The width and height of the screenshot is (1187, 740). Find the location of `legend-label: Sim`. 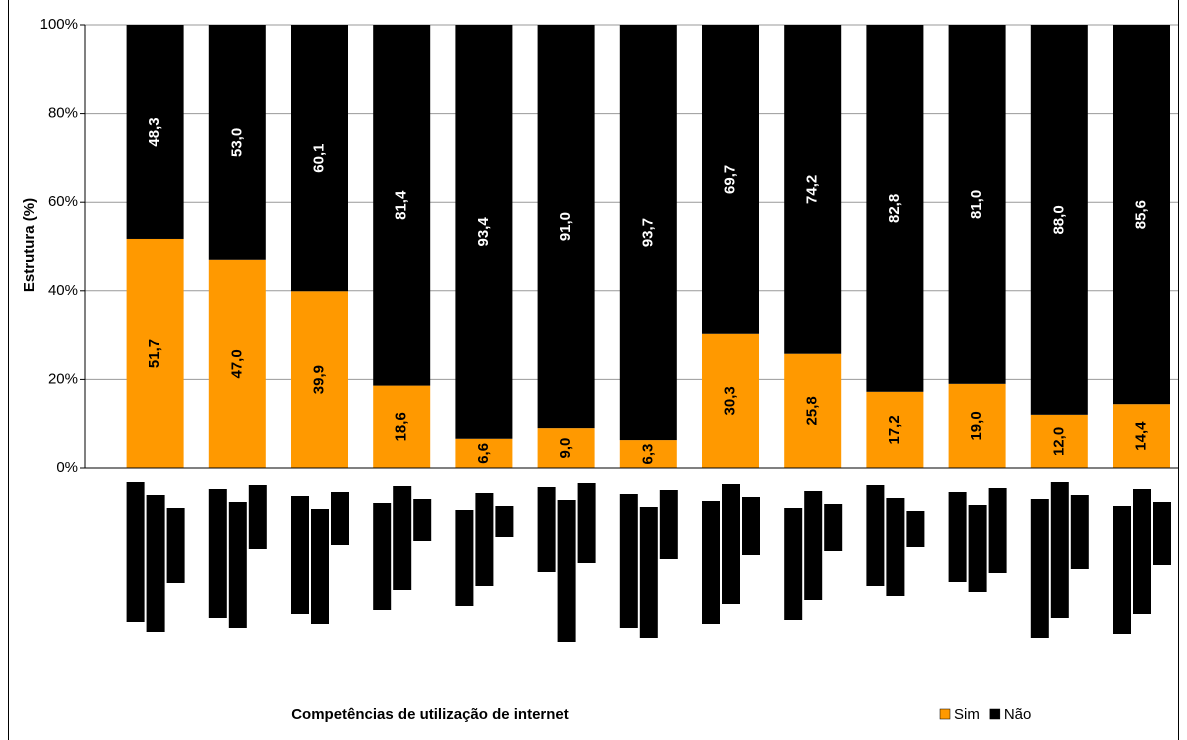

legend-label: Sim is located at coordinates (967, 714).